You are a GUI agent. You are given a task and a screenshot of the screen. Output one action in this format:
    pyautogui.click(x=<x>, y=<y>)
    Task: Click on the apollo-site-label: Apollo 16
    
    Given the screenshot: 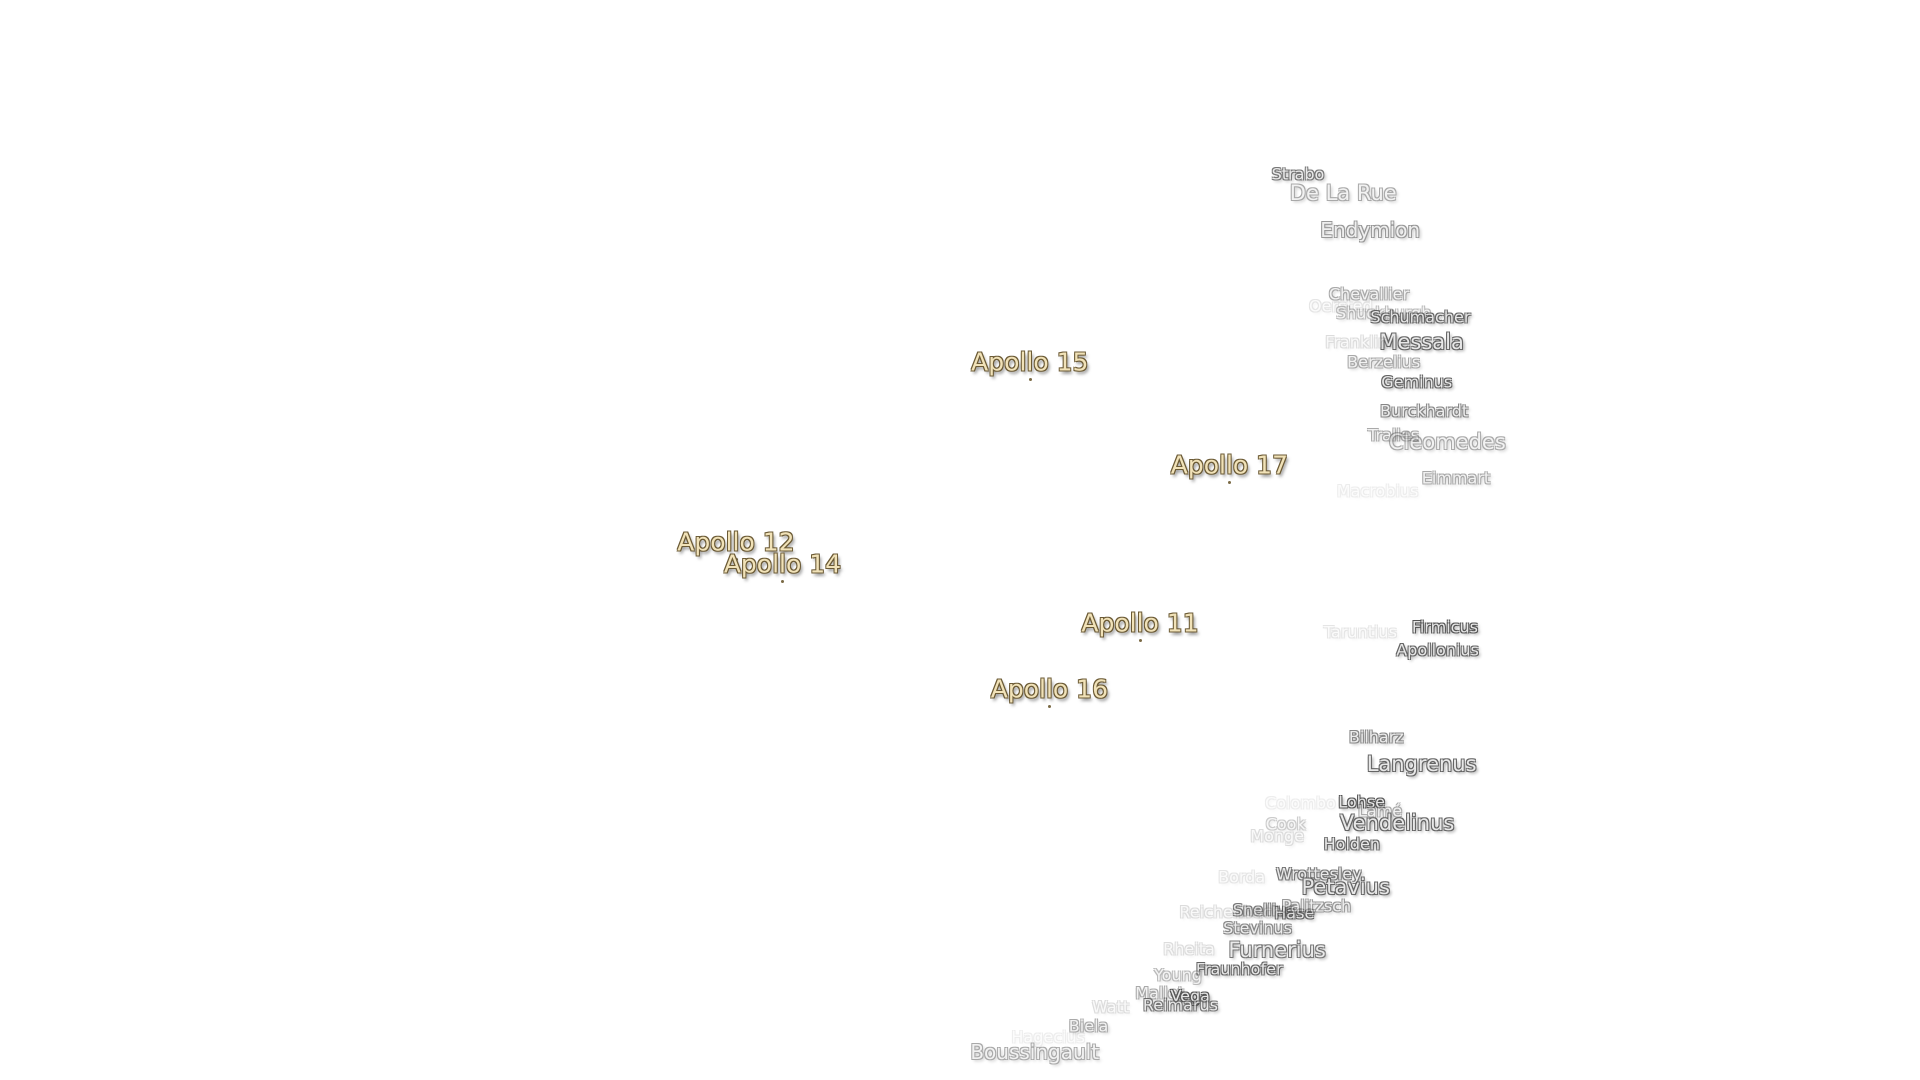 What is the action you would take?
    pyautogui.click(x=1049, y=689)
    